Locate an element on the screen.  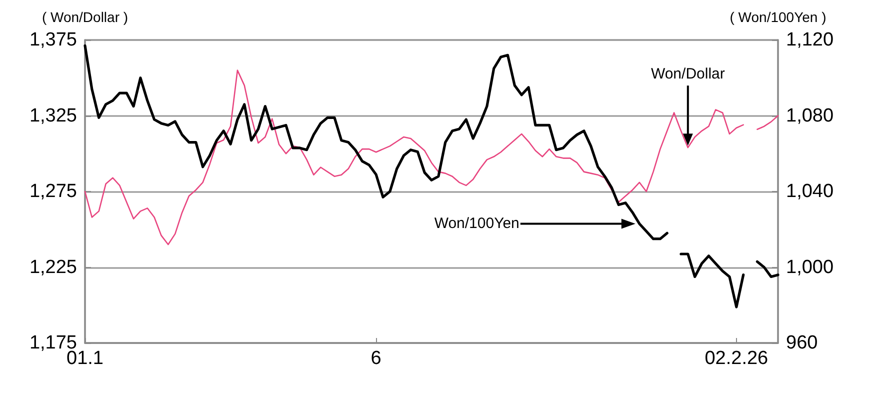
x-tick-label: 01.1 is located at coordinates (85, 358).